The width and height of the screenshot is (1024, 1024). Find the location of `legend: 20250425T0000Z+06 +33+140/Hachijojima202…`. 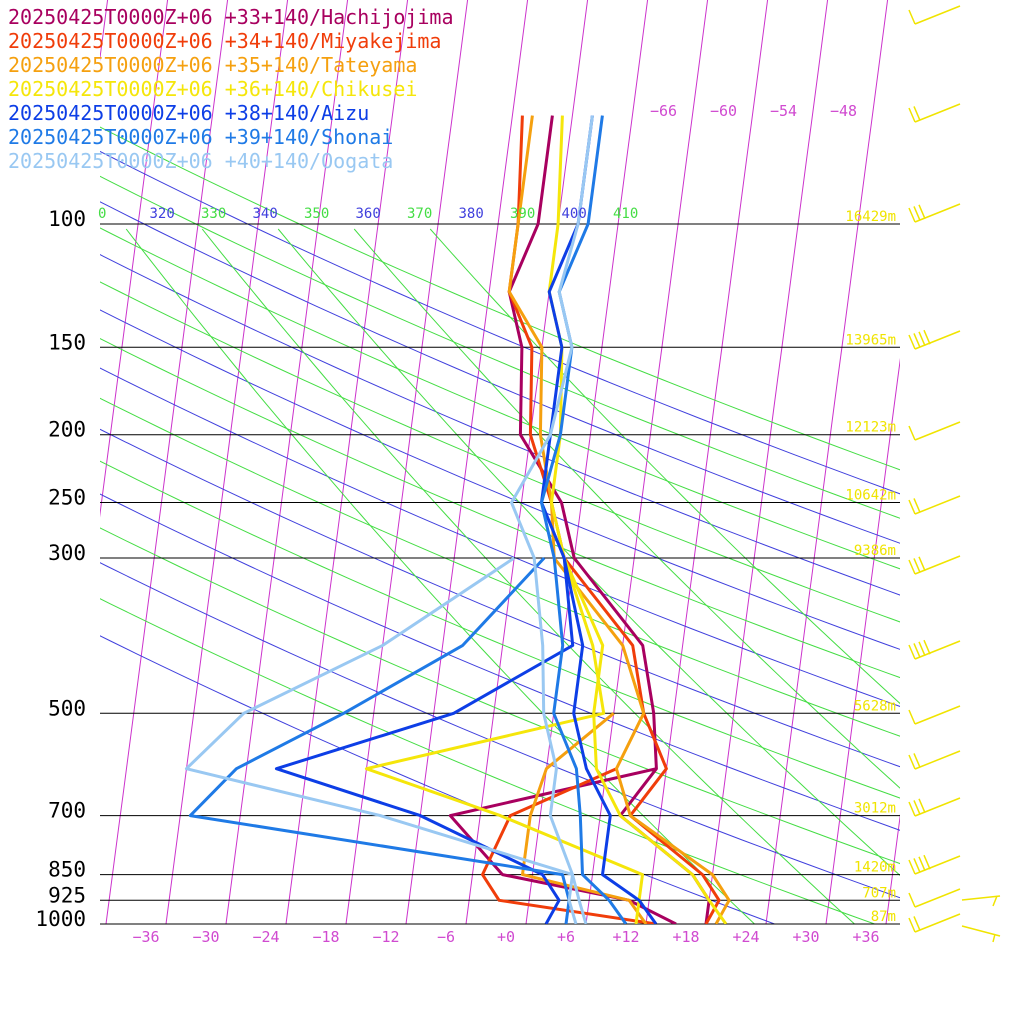

legend: 20250425T0000Z+06 +33+140/Hachijojima202… is located at coordinates (231, 89).